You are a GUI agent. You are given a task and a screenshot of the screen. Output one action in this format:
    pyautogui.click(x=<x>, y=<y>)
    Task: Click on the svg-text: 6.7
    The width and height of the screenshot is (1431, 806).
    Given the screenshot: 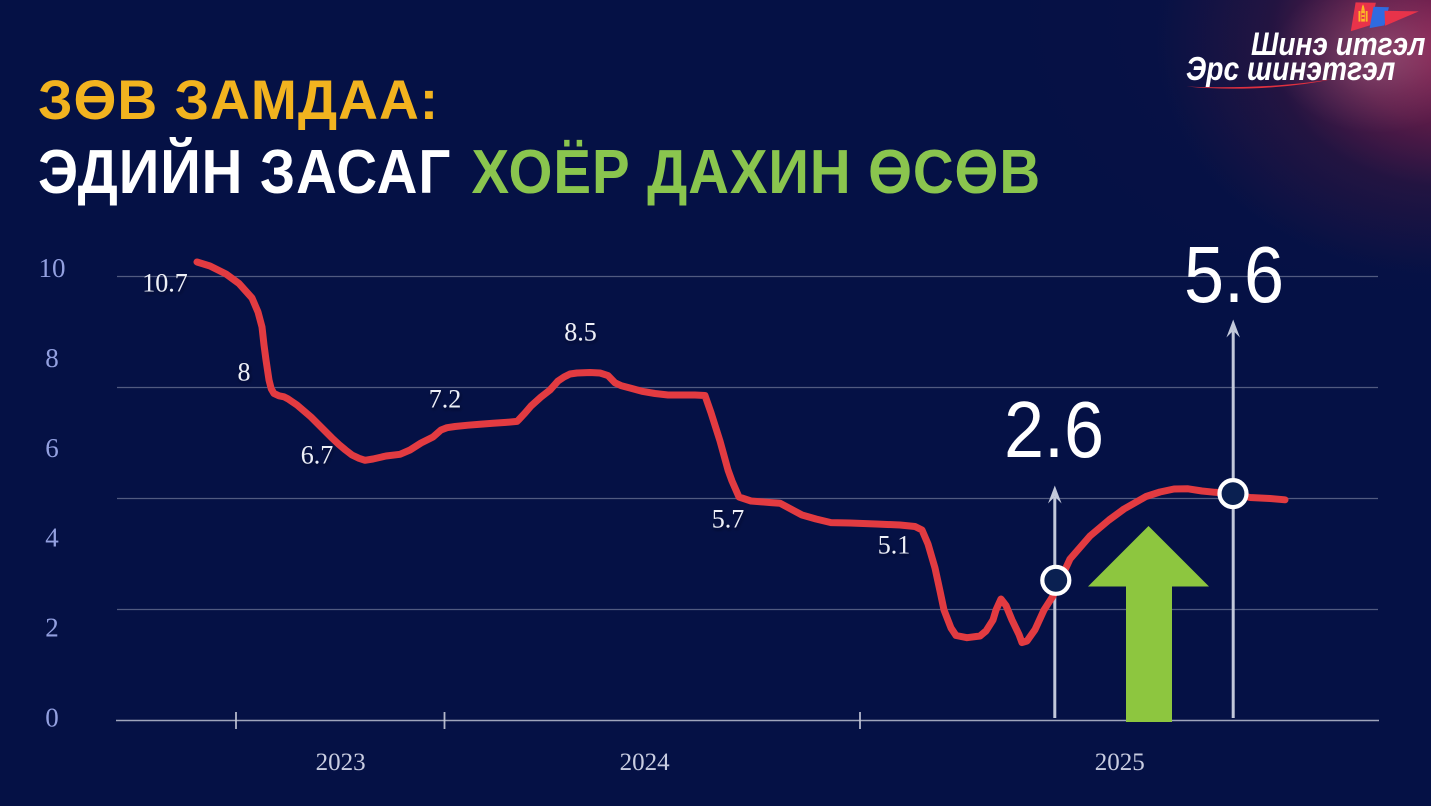 What is the action you would take?
    pyautogui.click(x=317, y=455)
    